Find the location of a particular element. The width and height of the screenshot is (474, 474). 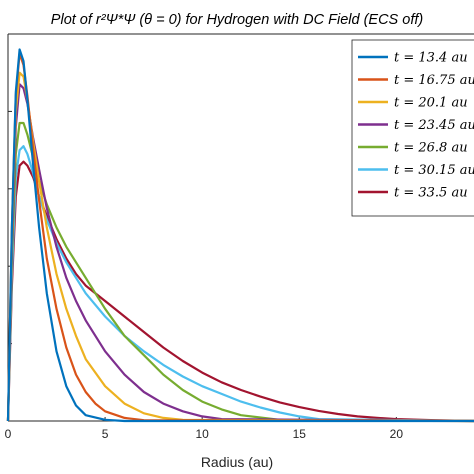

legend-box is located at coordinates (412, 128).